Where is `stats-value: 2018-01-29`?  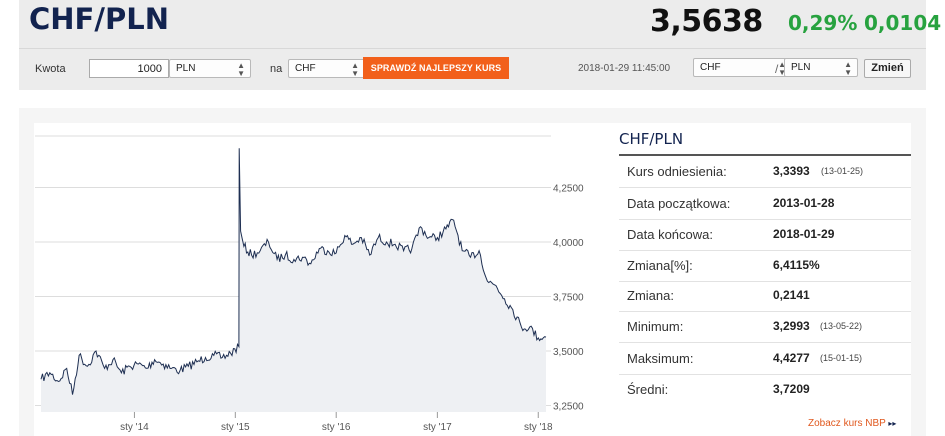
stats-value: 2018-01-29 is located at coordinates (804, 234).